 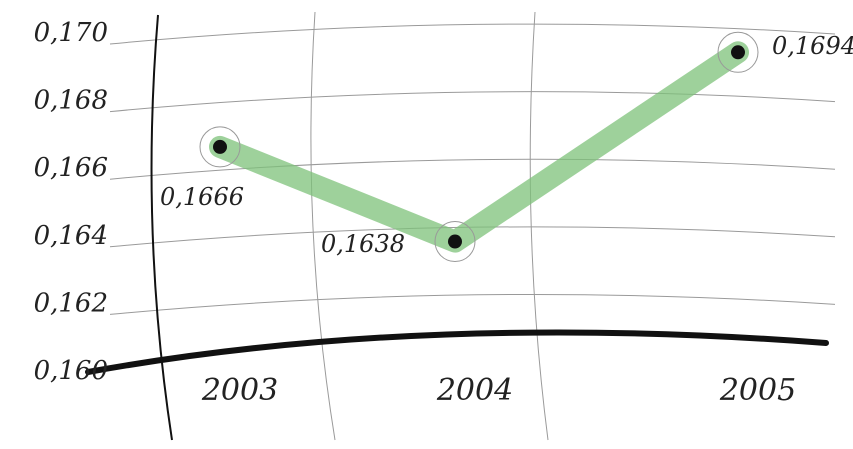 I want to click on x-axis-baseline, so click(x=457, y=352).